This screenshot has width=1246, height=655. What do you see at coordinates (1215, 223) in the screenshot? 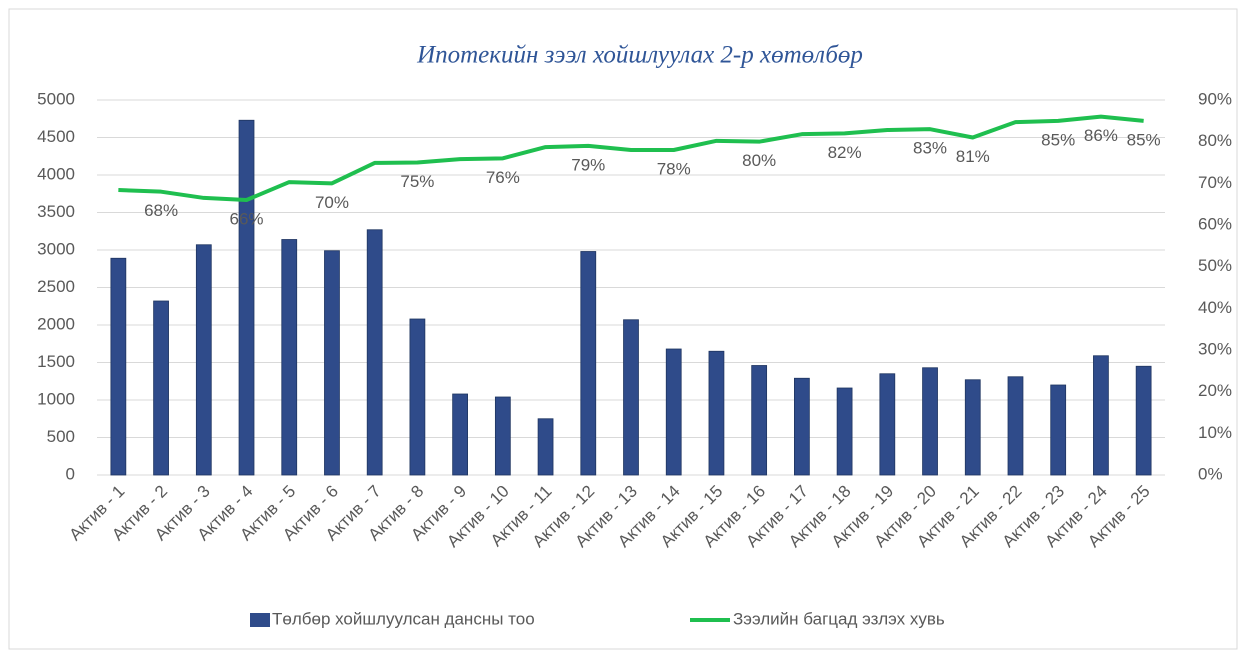
I see `y2-tick-label: 60%` at bounding box center [1215, 223].